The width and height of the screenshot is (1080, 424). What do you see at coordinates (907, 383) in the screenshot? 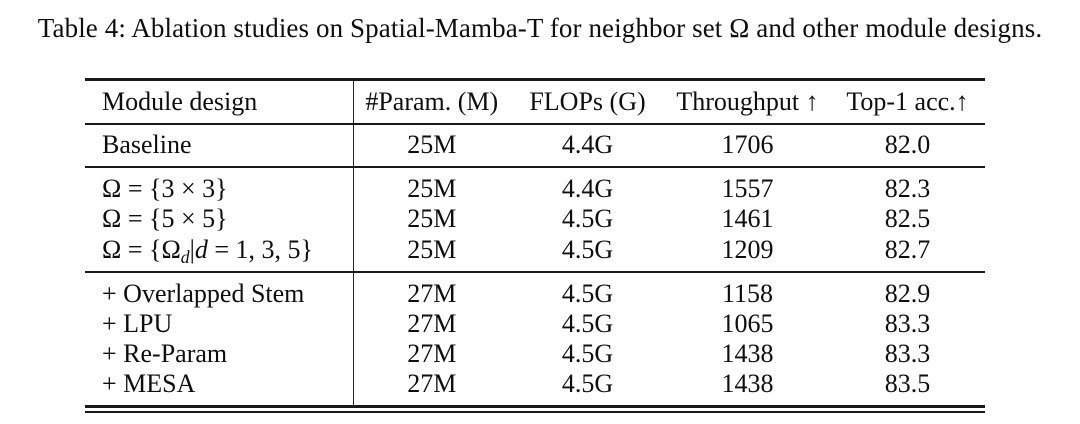
I see `acc-cell: 83.5` at bounding box center [907, 383].